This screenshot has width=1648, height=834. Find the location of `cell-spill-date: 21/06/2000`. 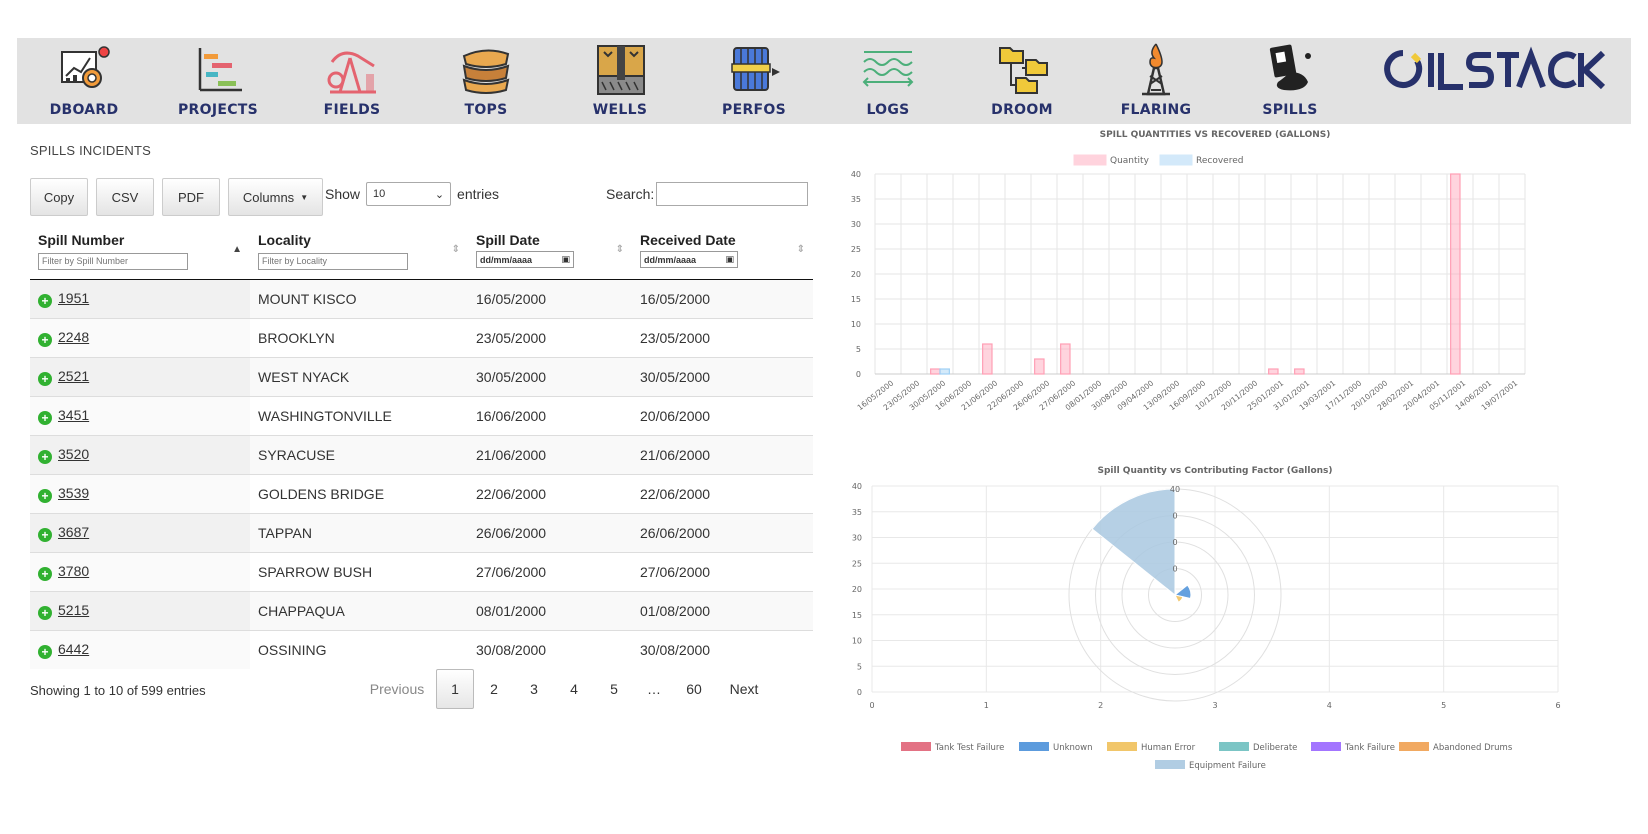

cell-spill-date: 21/06/2000 is located at coordinates (550, 454).